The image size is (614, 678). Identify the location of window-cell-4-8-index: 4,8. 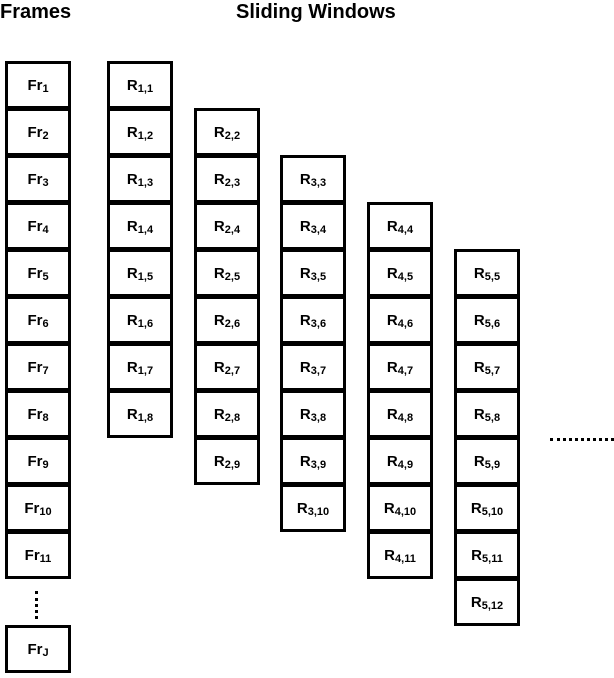
(405, 418).